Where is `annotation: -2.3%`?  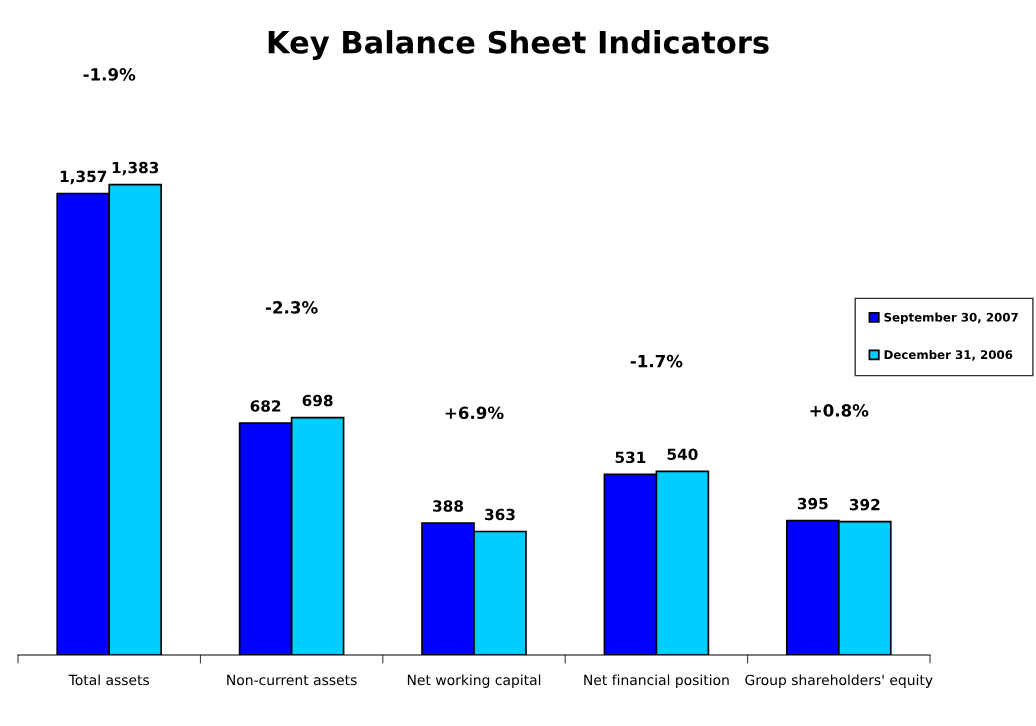
annotation: -2.3% is located at coordinates (291, 307).